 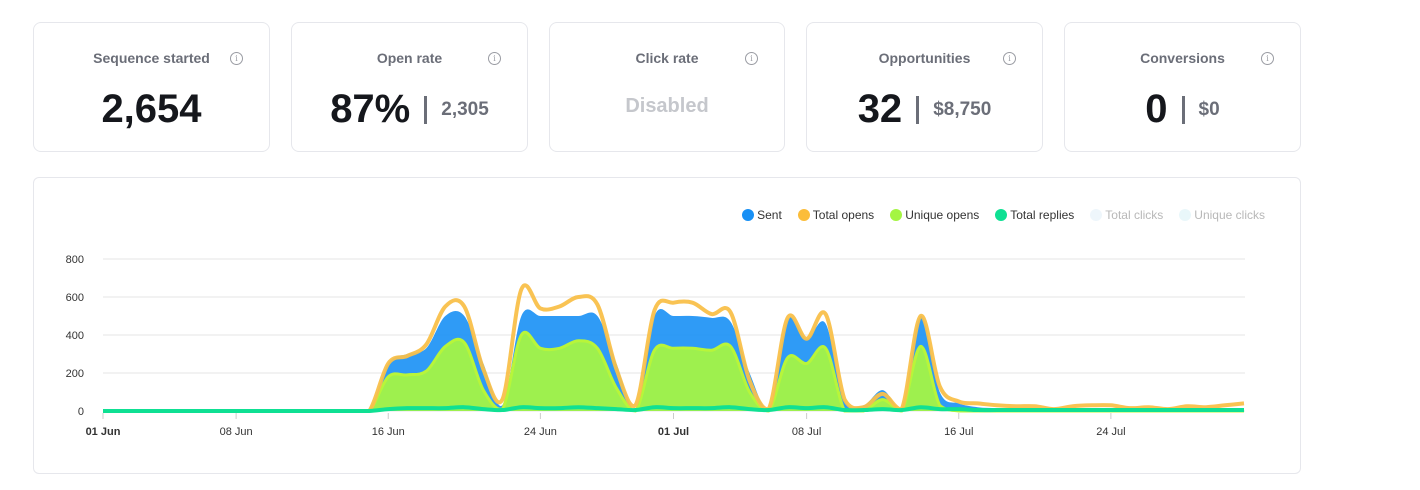 I want to click on card-title: Open rate, so click(x=409, y=58).